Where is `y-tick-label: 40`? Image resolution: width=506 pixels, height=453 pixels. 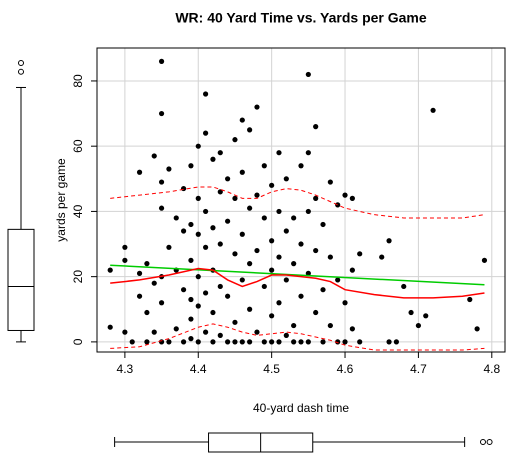 y-tick-label: 40 is located at coordinates (78, 211).